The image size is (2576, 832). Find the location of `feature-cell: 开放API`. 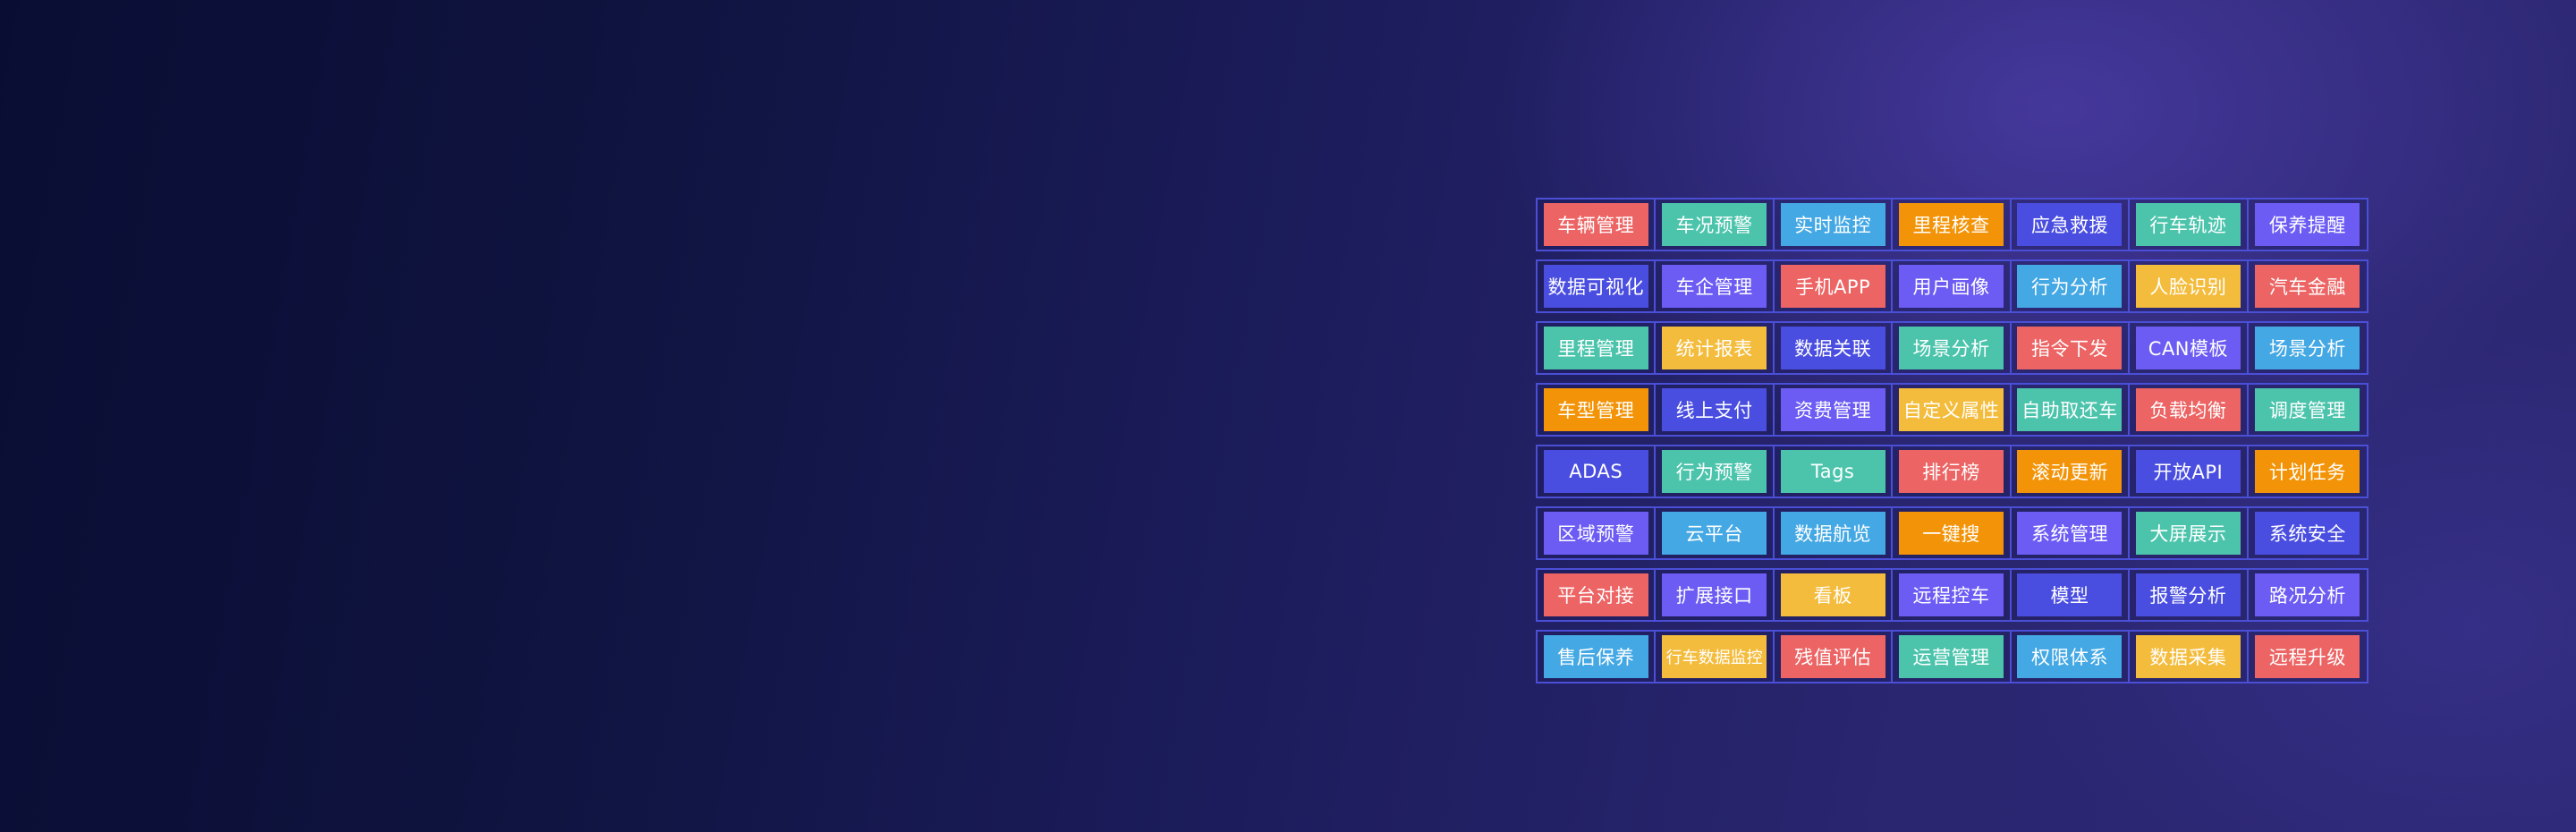

feature-cell: 开放API is located at coordinates (2189, 471).